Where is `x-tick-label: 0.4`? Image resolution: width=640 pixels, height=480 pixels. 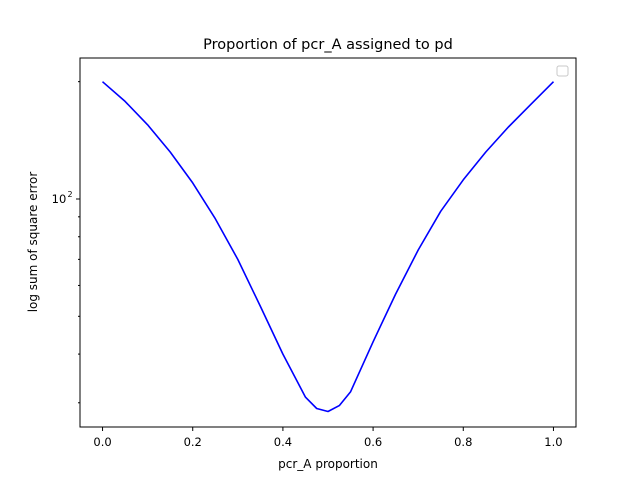 x-tick-label: 0.4 is located at coordinates (283, 442).